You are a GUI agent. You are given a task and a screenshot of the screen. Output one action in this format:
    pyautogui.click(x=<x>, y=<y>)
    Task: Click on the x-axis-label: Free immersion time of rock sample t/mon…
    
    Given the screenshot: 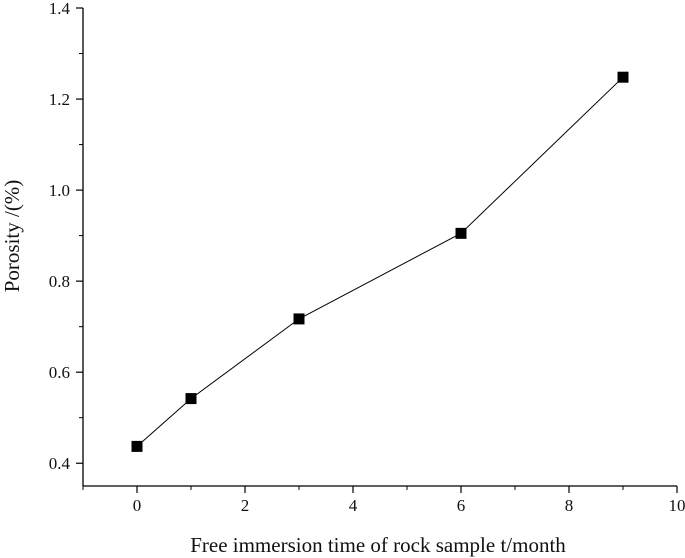 What is the action you would take?
    pyautogui.click(x=378, y=545)
    